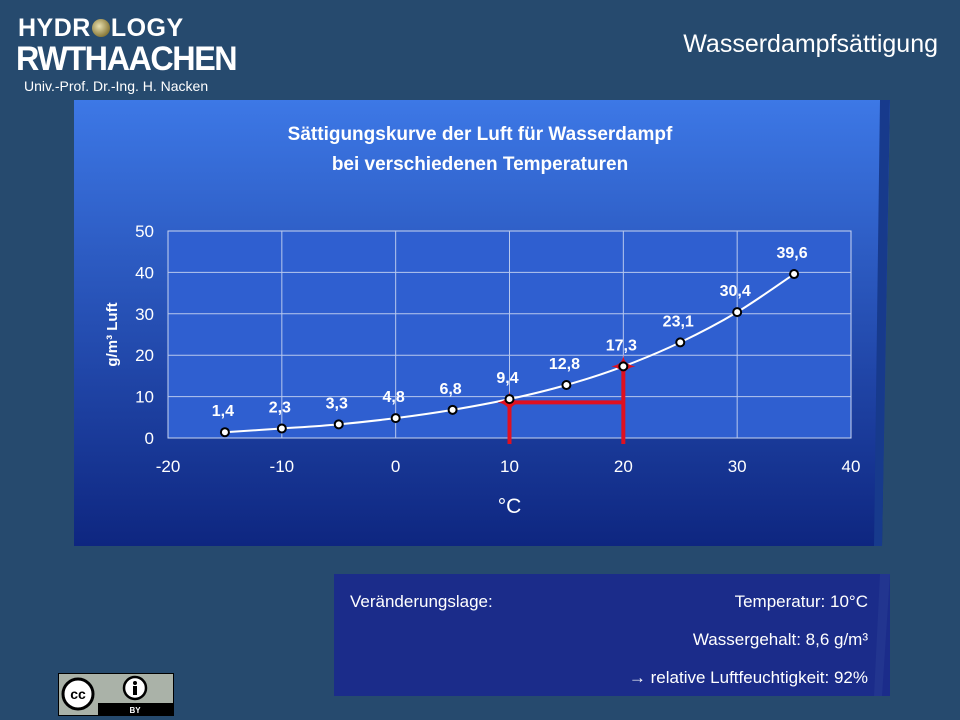 This screenshot has width=960, height=720. Describe the element at coordinates (337, 403) in the screenshot. I see `data-label: 3,3` at that location.